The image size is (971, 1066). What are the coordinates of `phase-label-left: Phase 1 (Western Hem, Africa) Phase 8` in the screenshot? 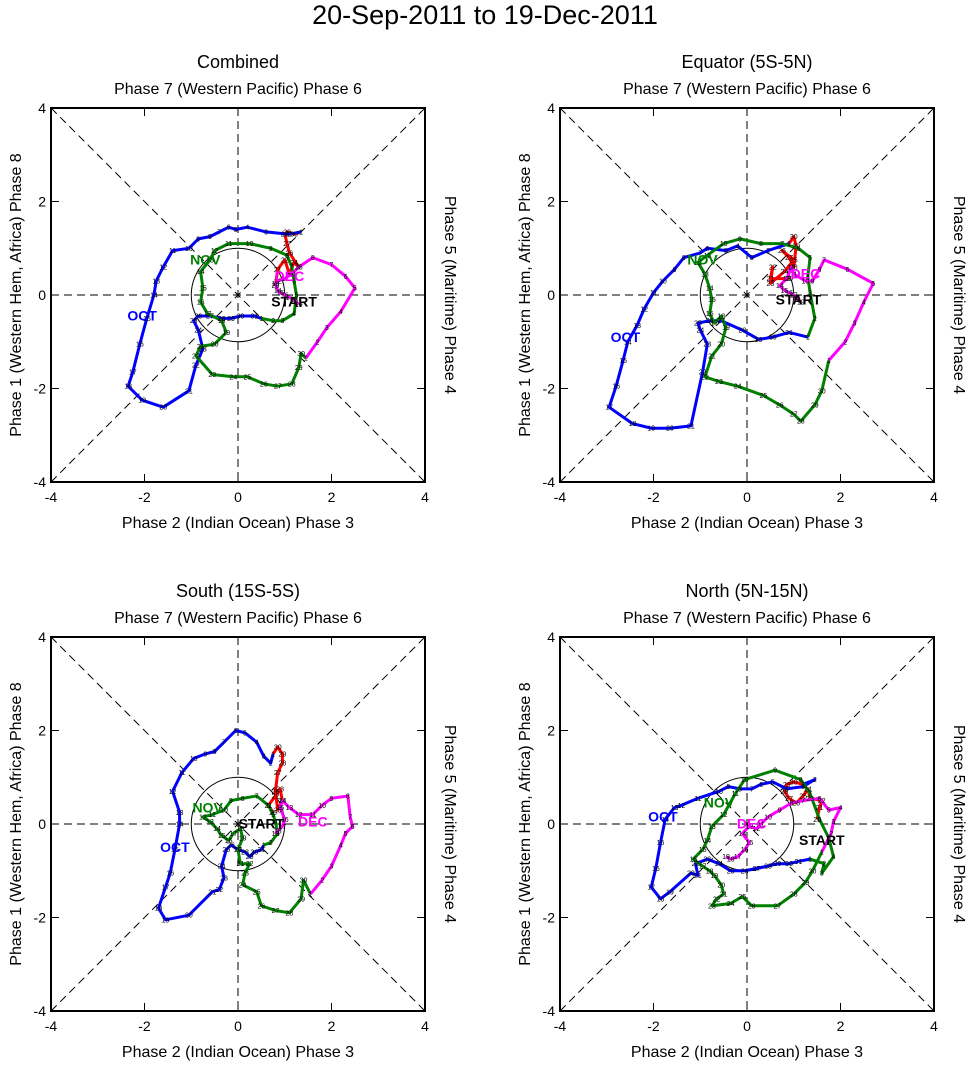 It's located at (16, 294).